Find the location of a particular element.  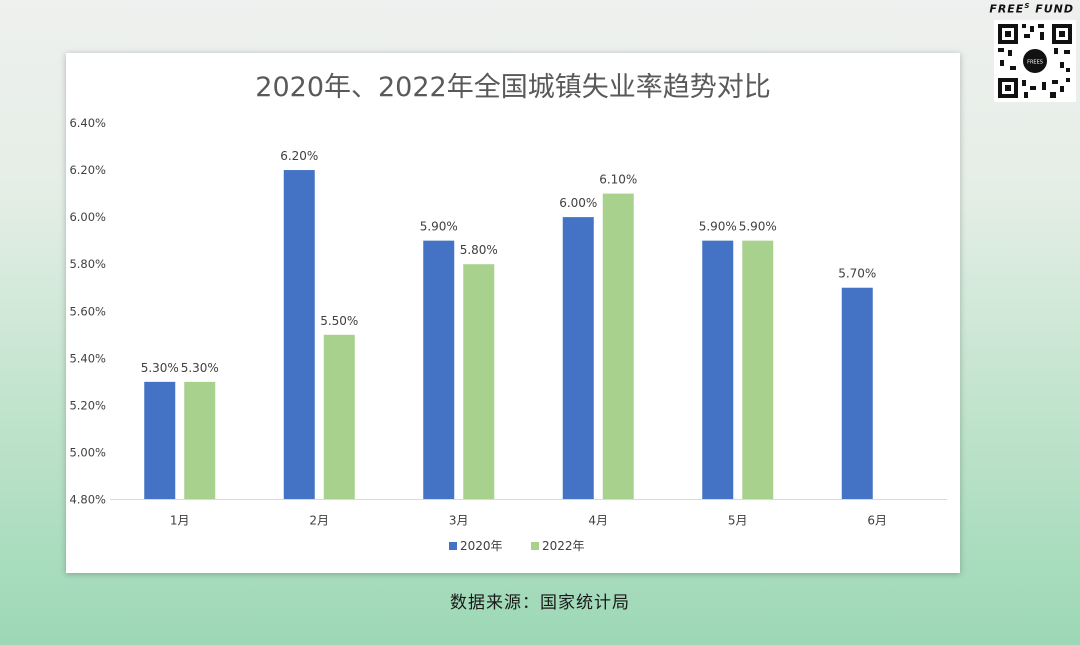

bar-2020年-4月 is located at coordinates (578, 358).